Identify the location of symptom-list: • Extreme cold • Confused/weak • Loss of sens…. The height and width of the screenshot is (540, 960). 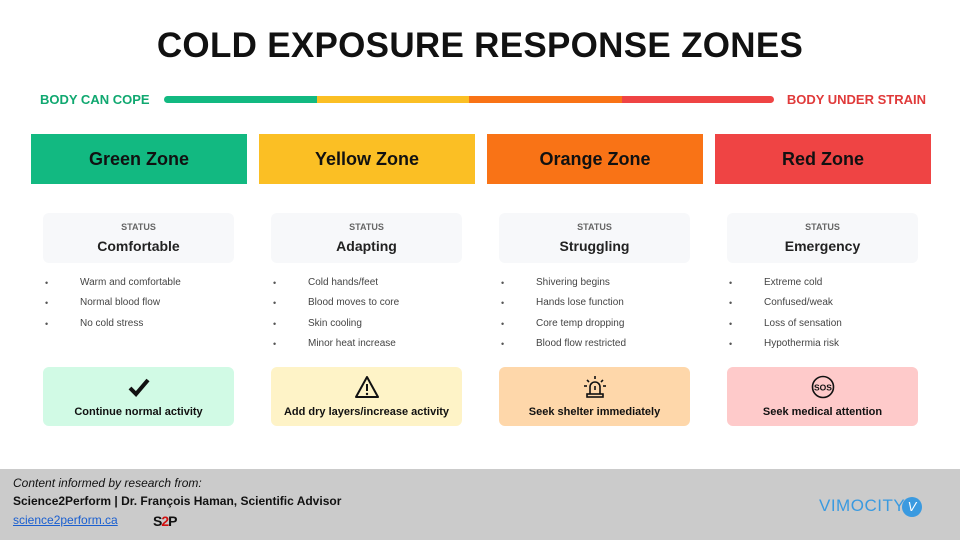
(827, 317).